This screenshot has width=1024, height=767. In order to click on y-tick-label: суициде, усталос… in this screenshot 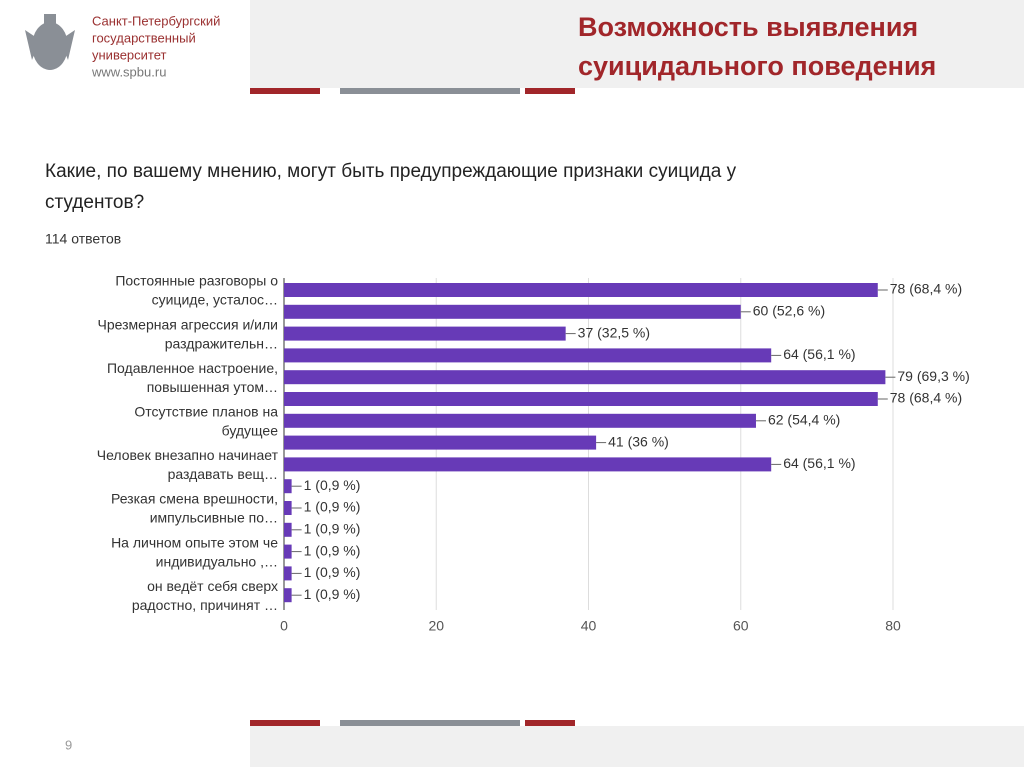, I will do `click(215, 300)`.